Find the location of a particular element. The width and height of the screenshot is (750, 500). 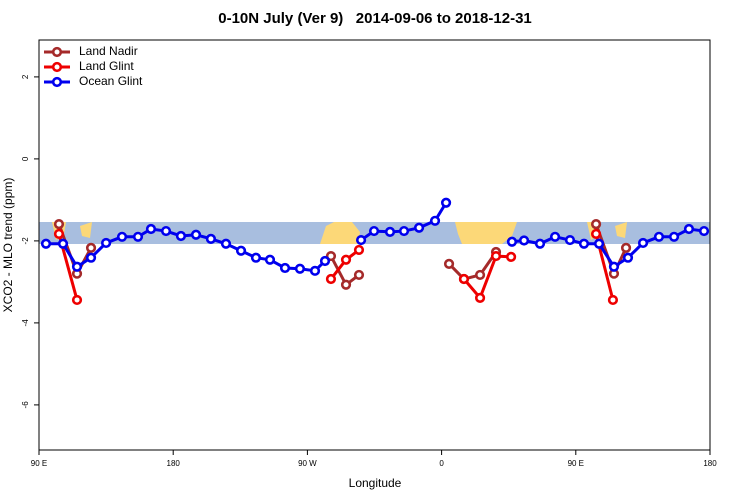

legend-label: Land Nadir is located at coordinates (108, 51).